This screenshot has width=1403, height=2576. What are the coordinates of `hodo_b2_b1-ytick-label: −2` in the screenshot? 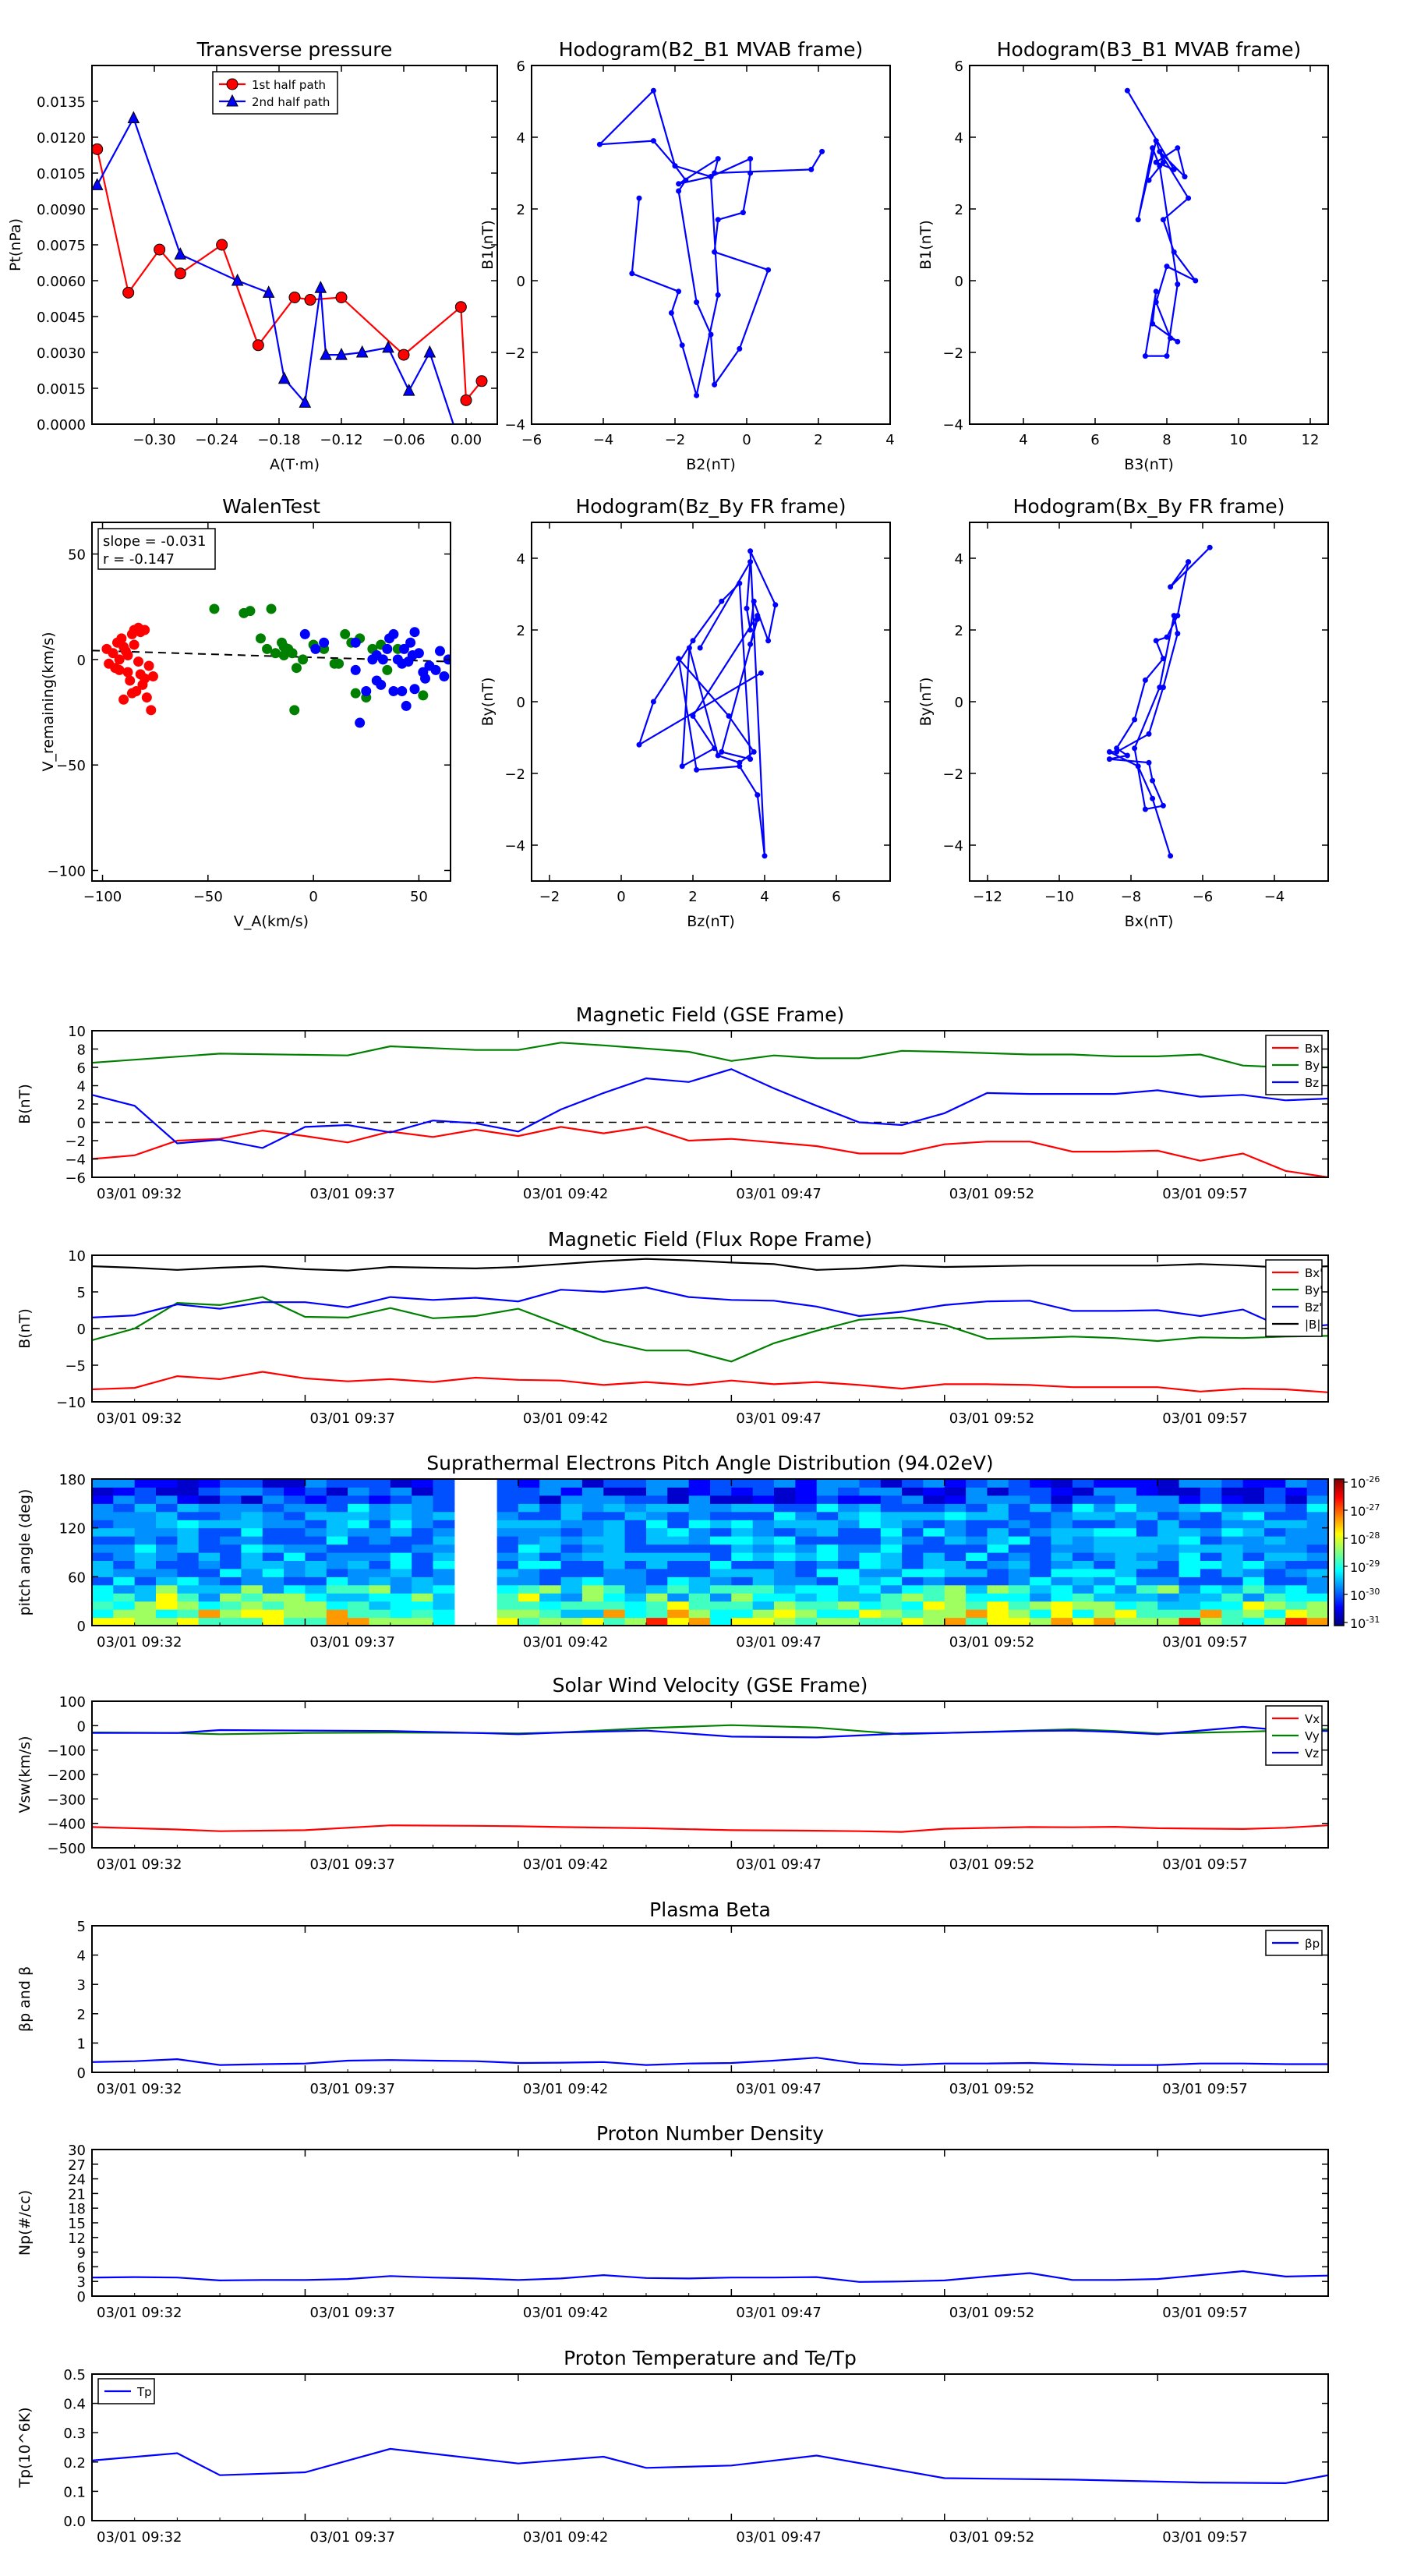 It's located at (514, 353).